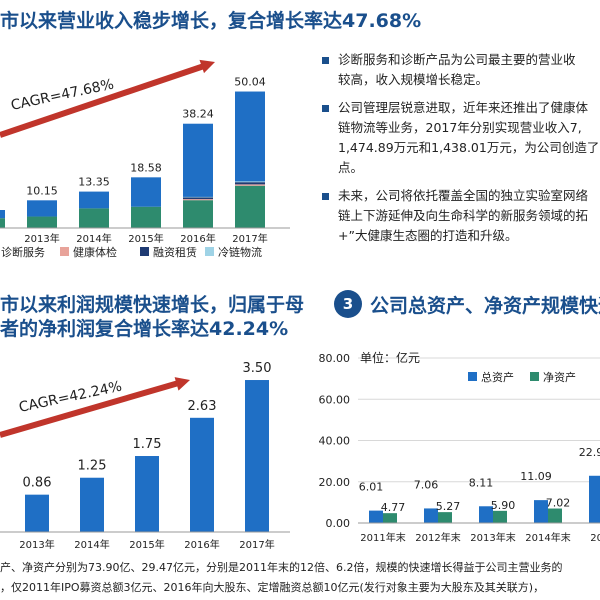 The width and height of the screenshot is (600, 600). Describe the element at coordinates (335, 358) in the screenshot. I see `y-tick-label: 80.00` at that location.